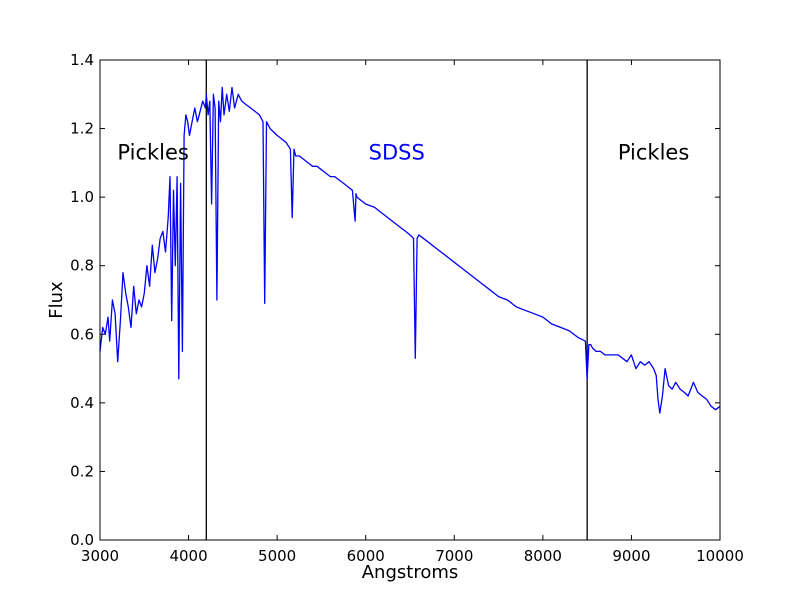  I want to click on y-tick-label: 0.0, so click(82, 540).